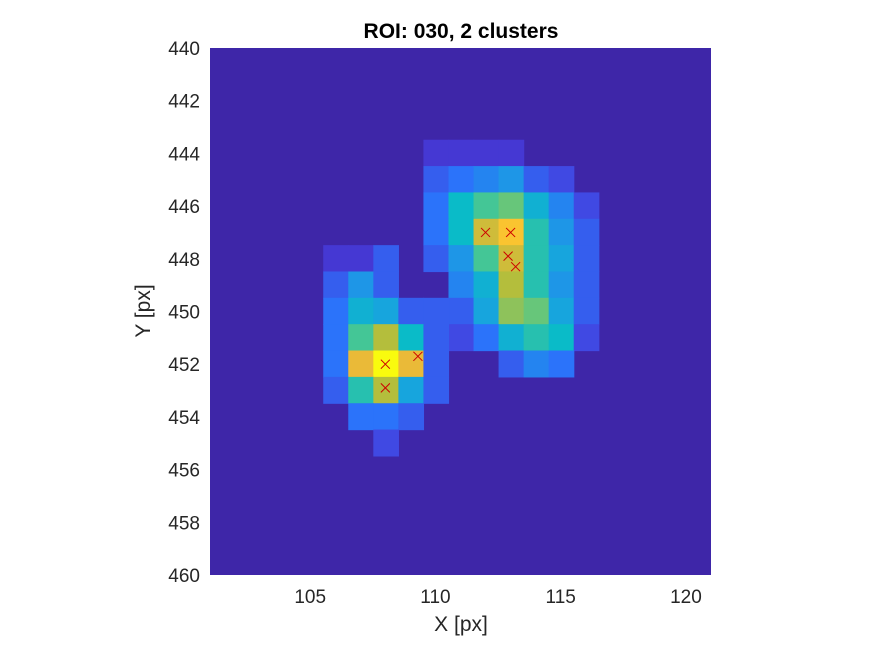 The width and height of the screenshot is (891, 645). Describe the element at coordinates (561, 597) in the screenshot. I see `x-tick-label: 115` at that location.